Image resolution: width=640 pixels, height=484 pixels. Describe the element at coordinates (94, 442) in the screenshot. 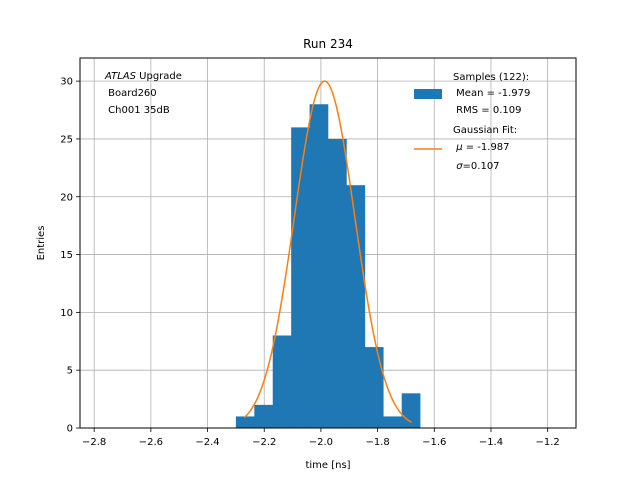

I see `x-tick-label: −2.8` at that location.